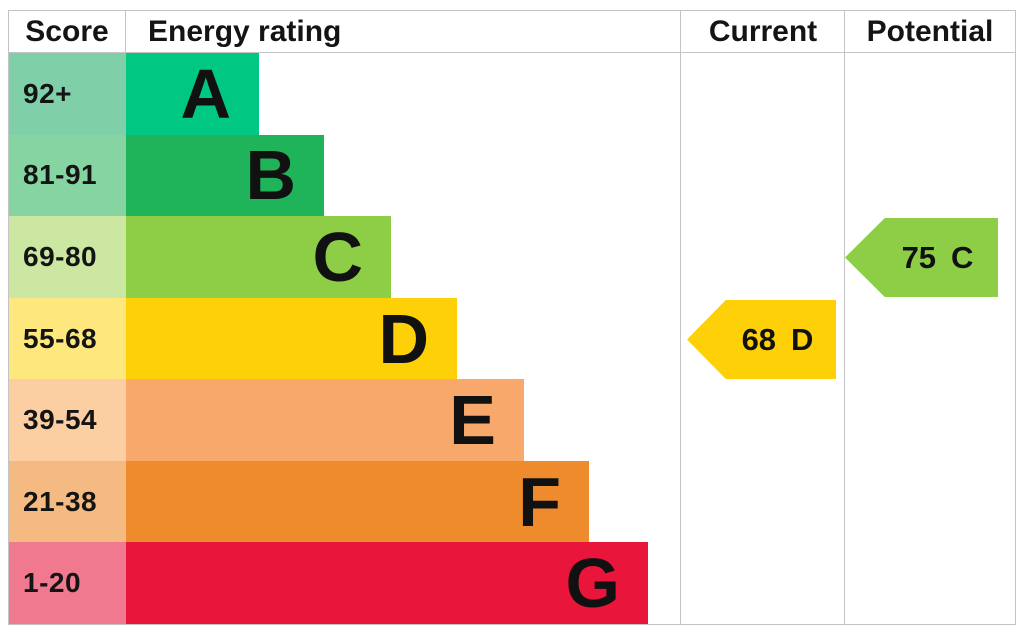 This screenshot has height=637, width=1024. Describe the element at coordinates (512, 175) in the screenshot. I see `band-row: 81-91 B` at that location.